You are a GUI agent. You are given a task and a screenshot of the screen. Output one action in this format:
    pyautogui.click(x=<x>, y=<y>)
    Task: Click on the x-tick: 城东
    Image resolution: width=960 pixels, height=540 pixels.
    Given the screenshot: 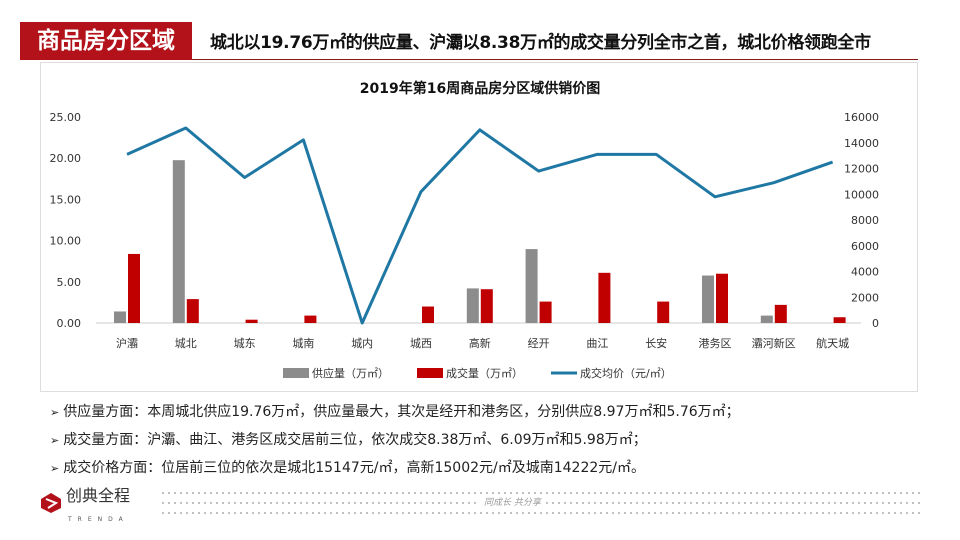 What is the action you would take?
    pyautogui.click(x=245, y=343)
    